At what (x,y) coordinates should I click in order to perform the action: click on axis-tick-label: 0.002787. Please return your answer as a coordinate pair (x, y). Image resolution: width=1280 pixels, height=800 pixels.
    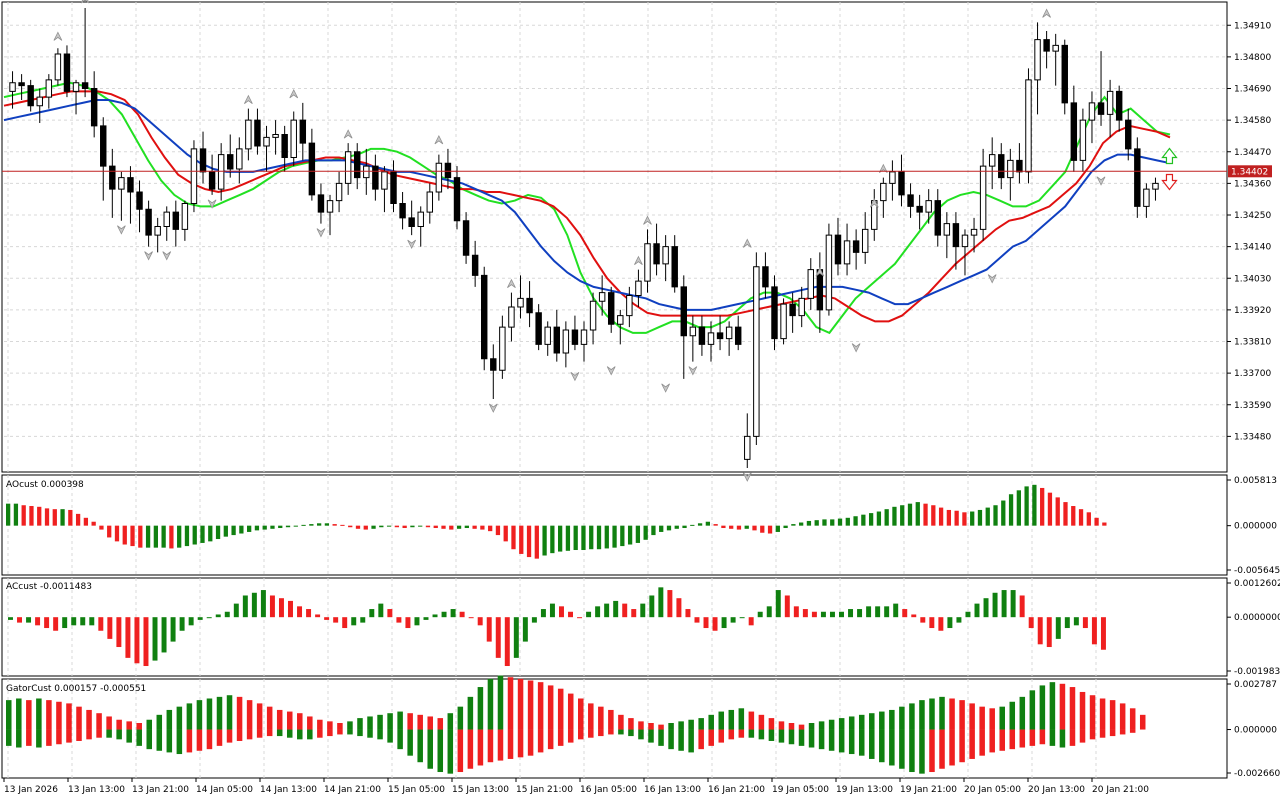
    Looking at the image, I should click on (1255, 685).